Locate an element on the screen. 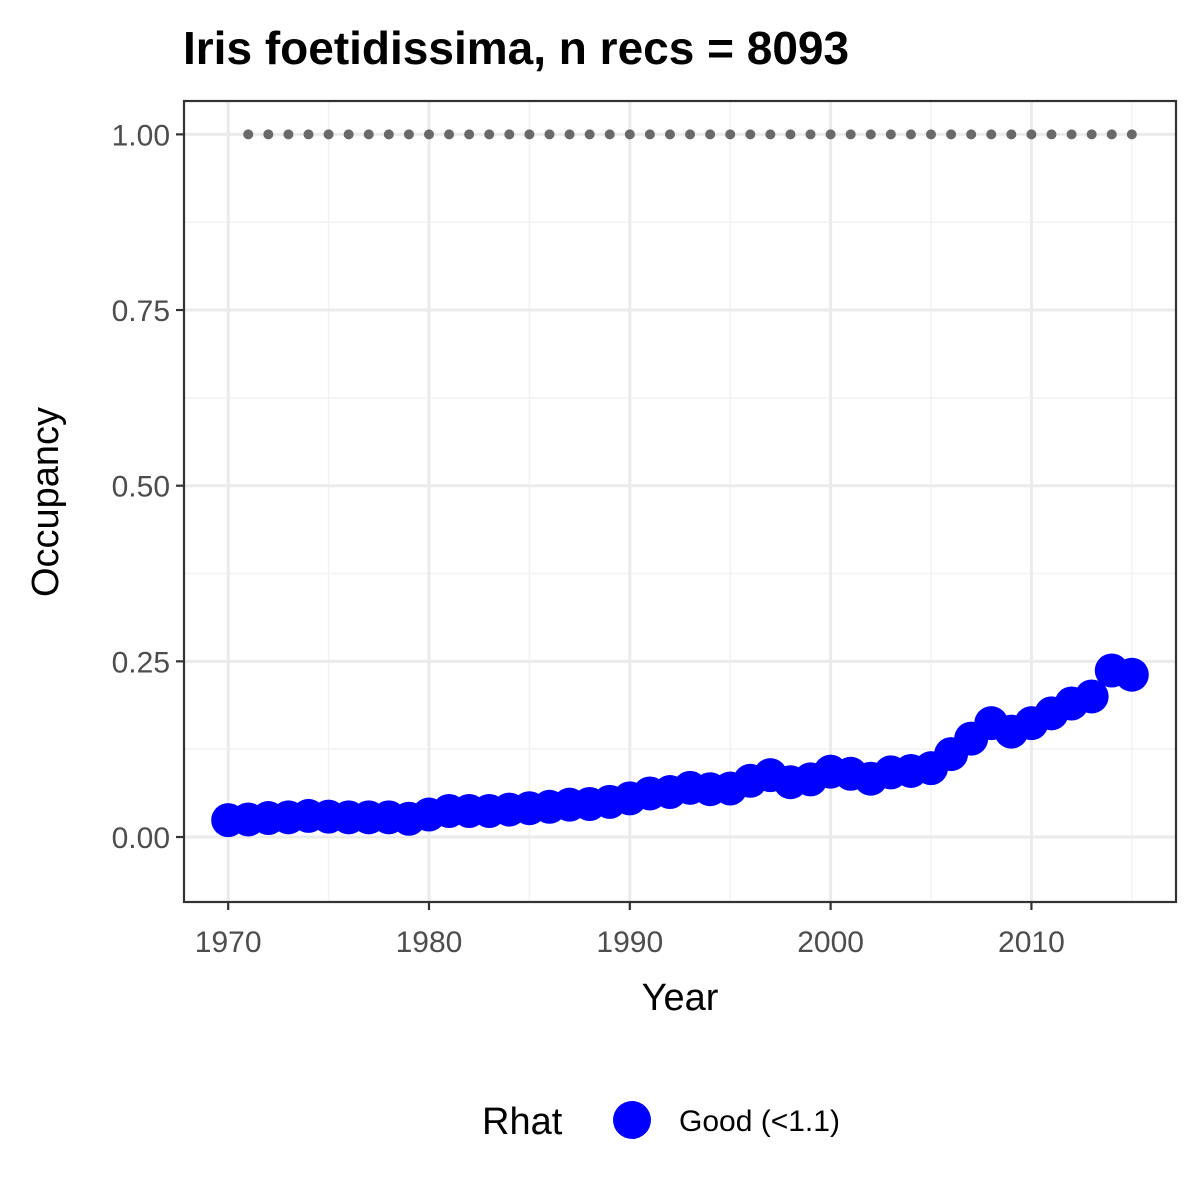 This screenshot has width=1200, height=1200. y-tick-label: 0.25 is located at coordinates (141, 662).